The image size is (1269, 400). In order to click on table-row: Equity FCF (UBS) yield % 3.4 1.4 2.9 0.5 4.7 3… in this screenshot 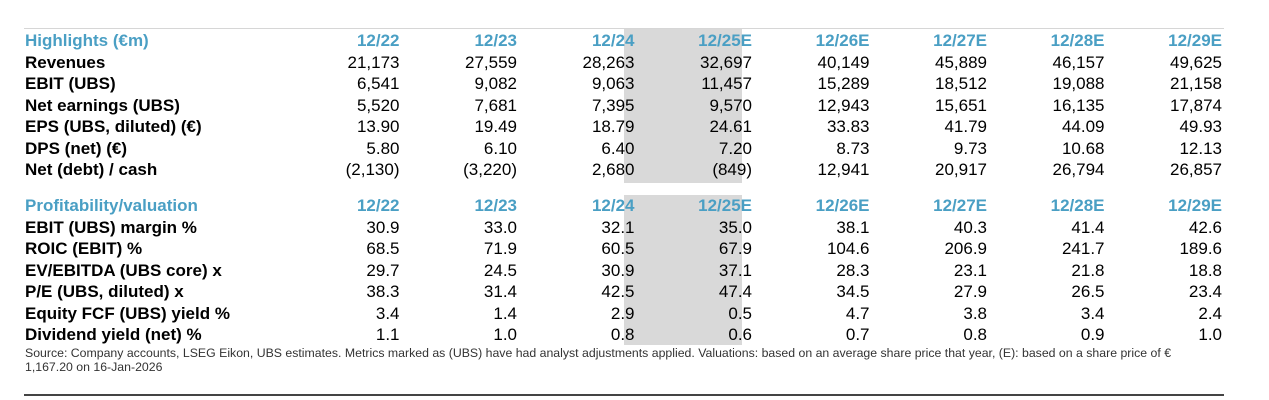, I will do `click(624, 314)`.